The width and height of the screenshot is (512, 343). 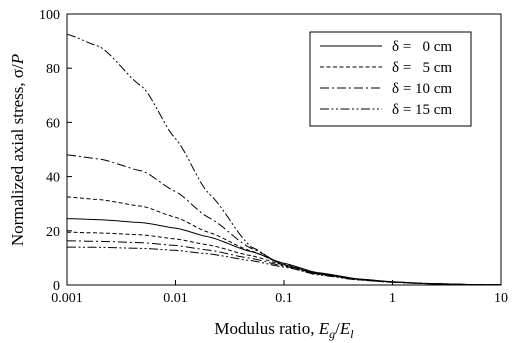 What do you see at coordinates (392, 298) in the screenshot?
I see `x-tick-label: 1` at bounding box center [392, 298].